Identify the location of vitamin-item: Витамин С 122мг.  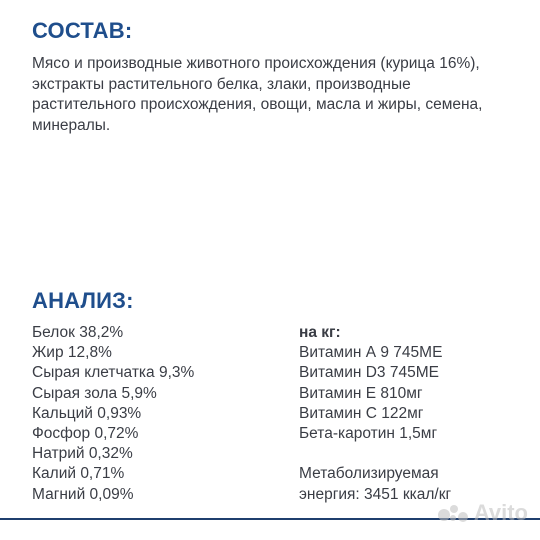
(361, 413).